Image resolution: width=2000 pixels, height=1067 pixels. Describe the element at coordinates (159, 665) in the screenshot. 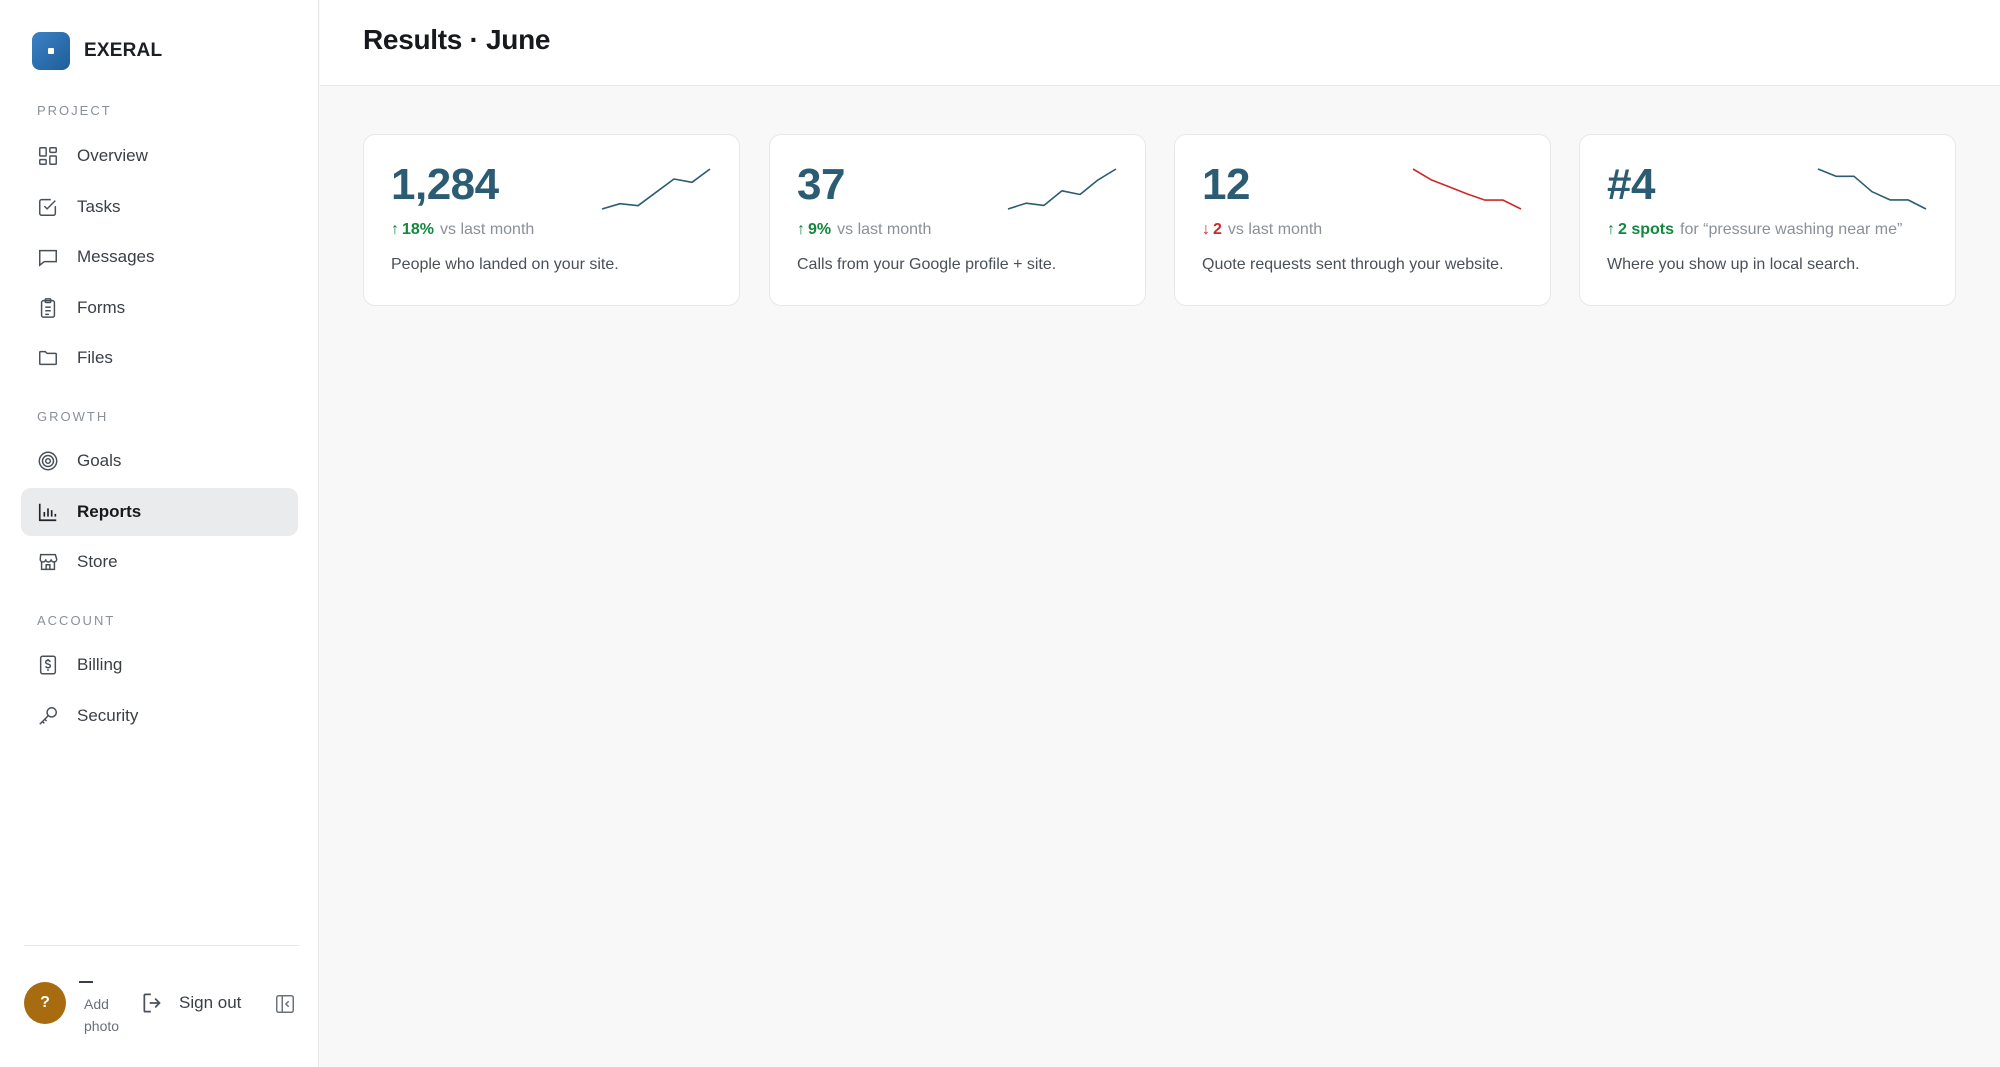

I see `sidebar-item-billing: Billing` at that location.